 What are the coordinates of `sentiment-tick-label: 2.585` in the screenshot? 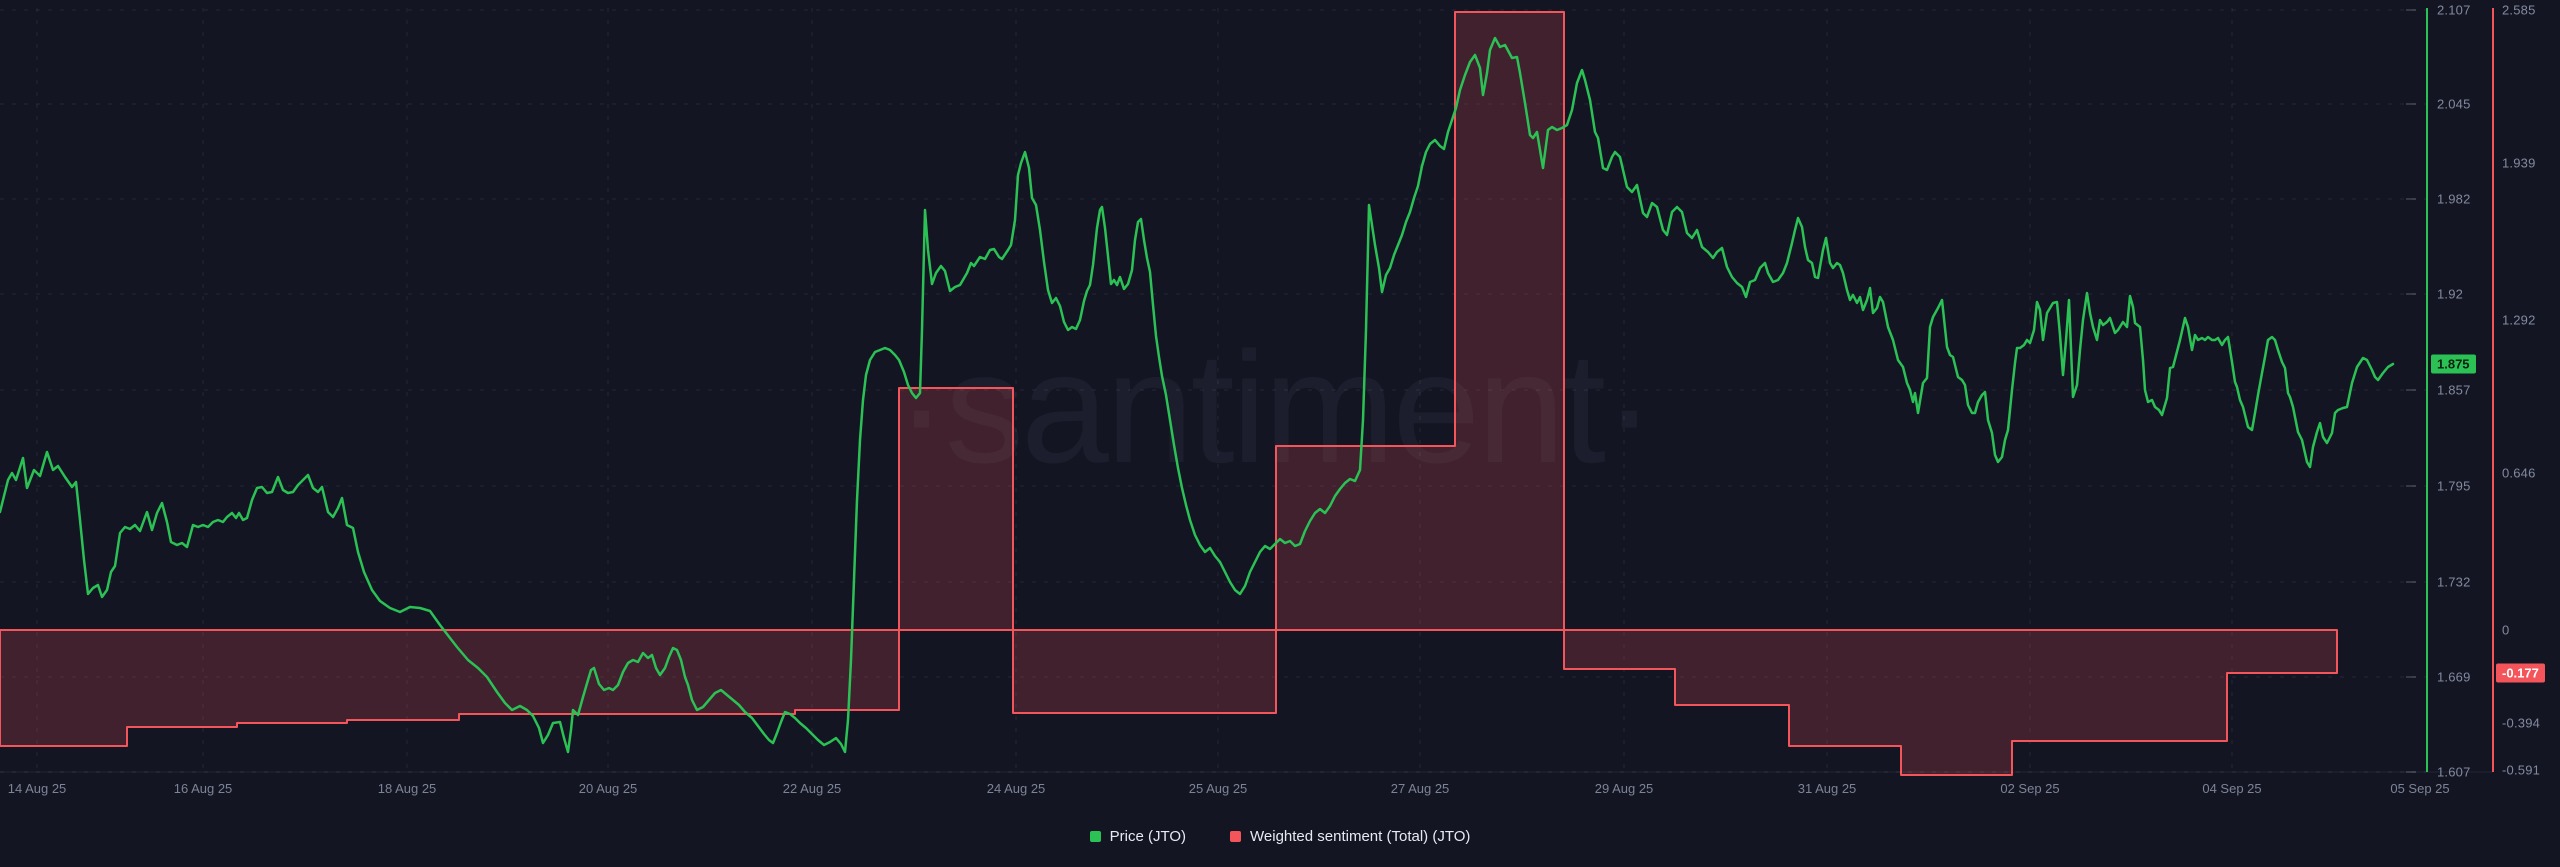 It's located at (2519, 10).